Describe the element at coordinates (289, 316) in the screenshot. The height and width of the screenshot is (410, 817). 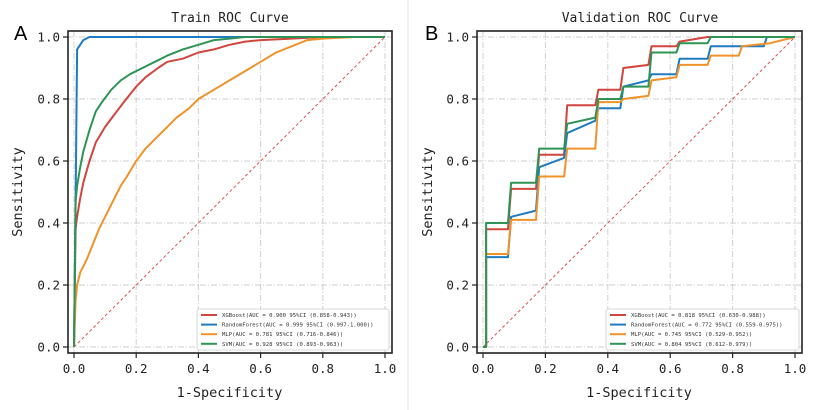
I see `legend-entry: XGBoost(AUC = 0.900 95%CI (0.858-0.943))` at that location.